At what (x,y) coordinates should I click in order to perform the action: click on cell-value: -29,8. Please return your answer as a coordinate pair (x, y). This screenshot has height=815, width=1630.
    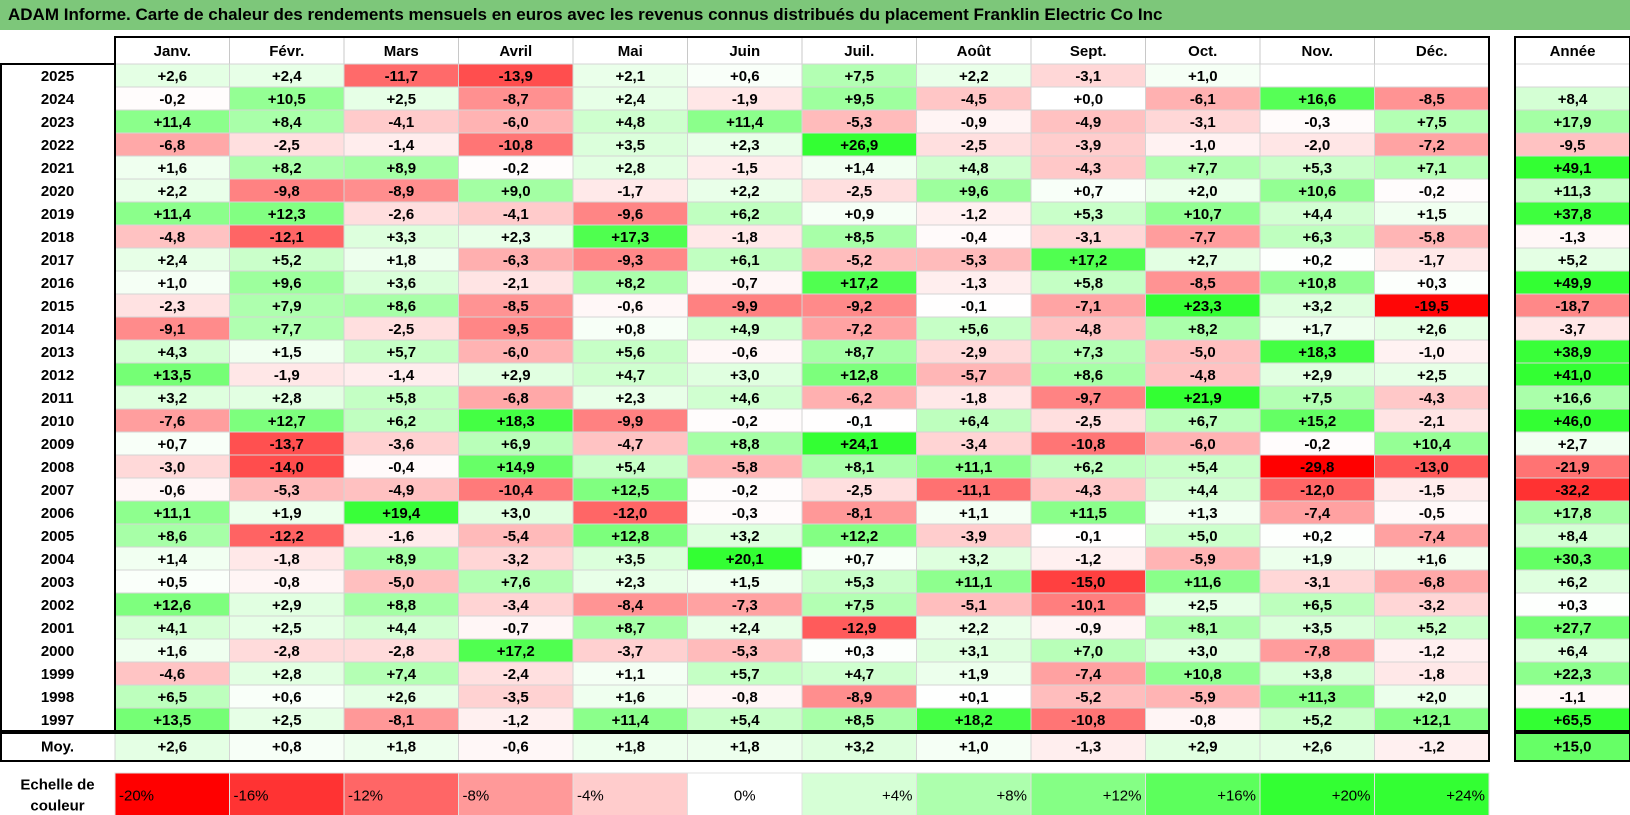
    Looking at the image, I should click on (1317, 467).